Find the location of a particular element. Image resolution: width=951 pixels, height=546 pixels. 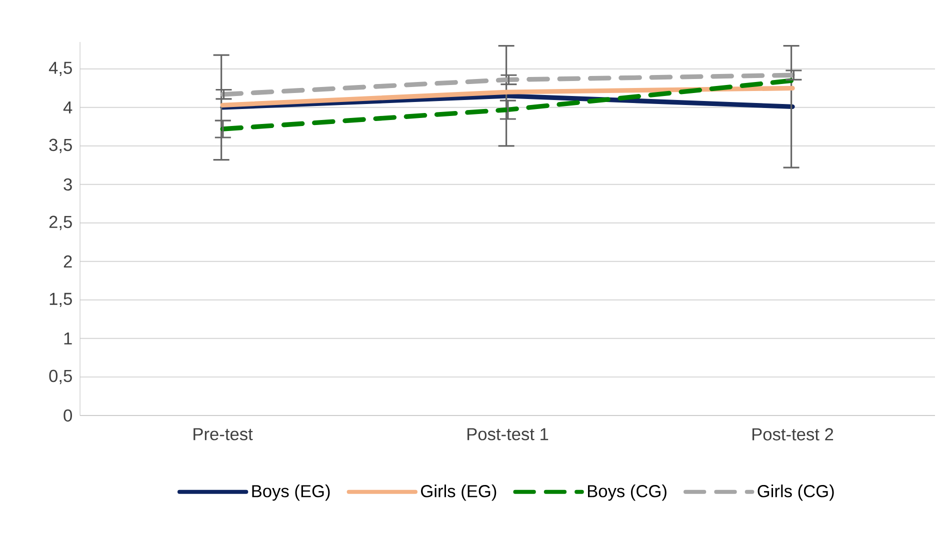

legend-label: Boys (EG) is located at coordinates (291, 492).